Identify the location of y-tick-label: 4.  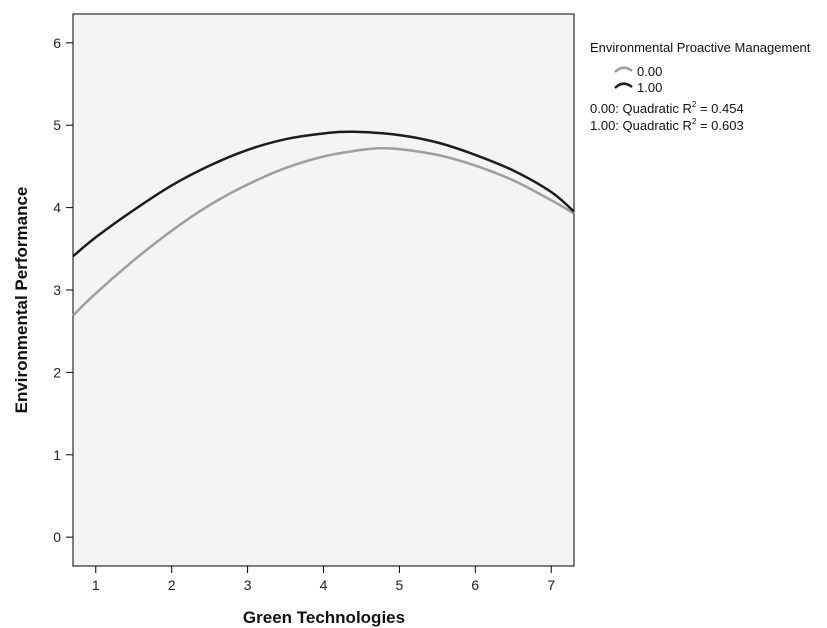
(57, 208).